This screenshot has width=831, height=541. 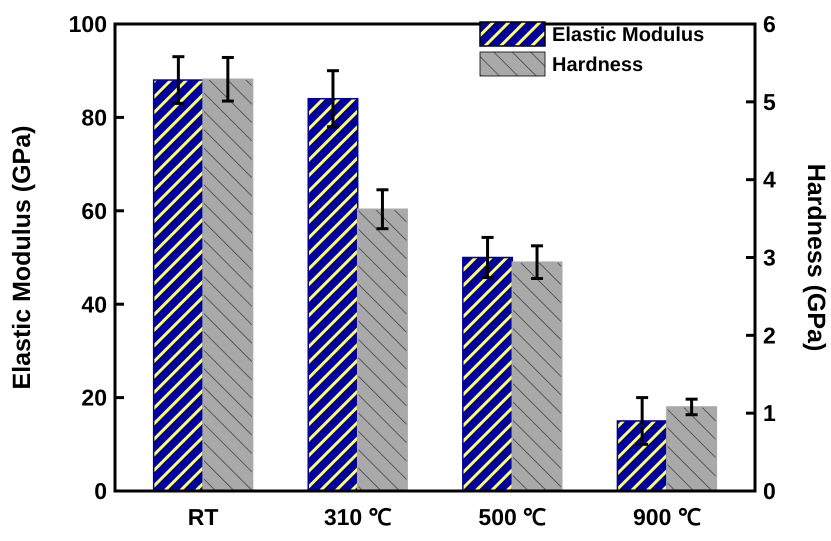 What do you see at coordinates (87, 24) in the screenshot?
I see `y-tick-label: 100` at bounding box center [87, 24].